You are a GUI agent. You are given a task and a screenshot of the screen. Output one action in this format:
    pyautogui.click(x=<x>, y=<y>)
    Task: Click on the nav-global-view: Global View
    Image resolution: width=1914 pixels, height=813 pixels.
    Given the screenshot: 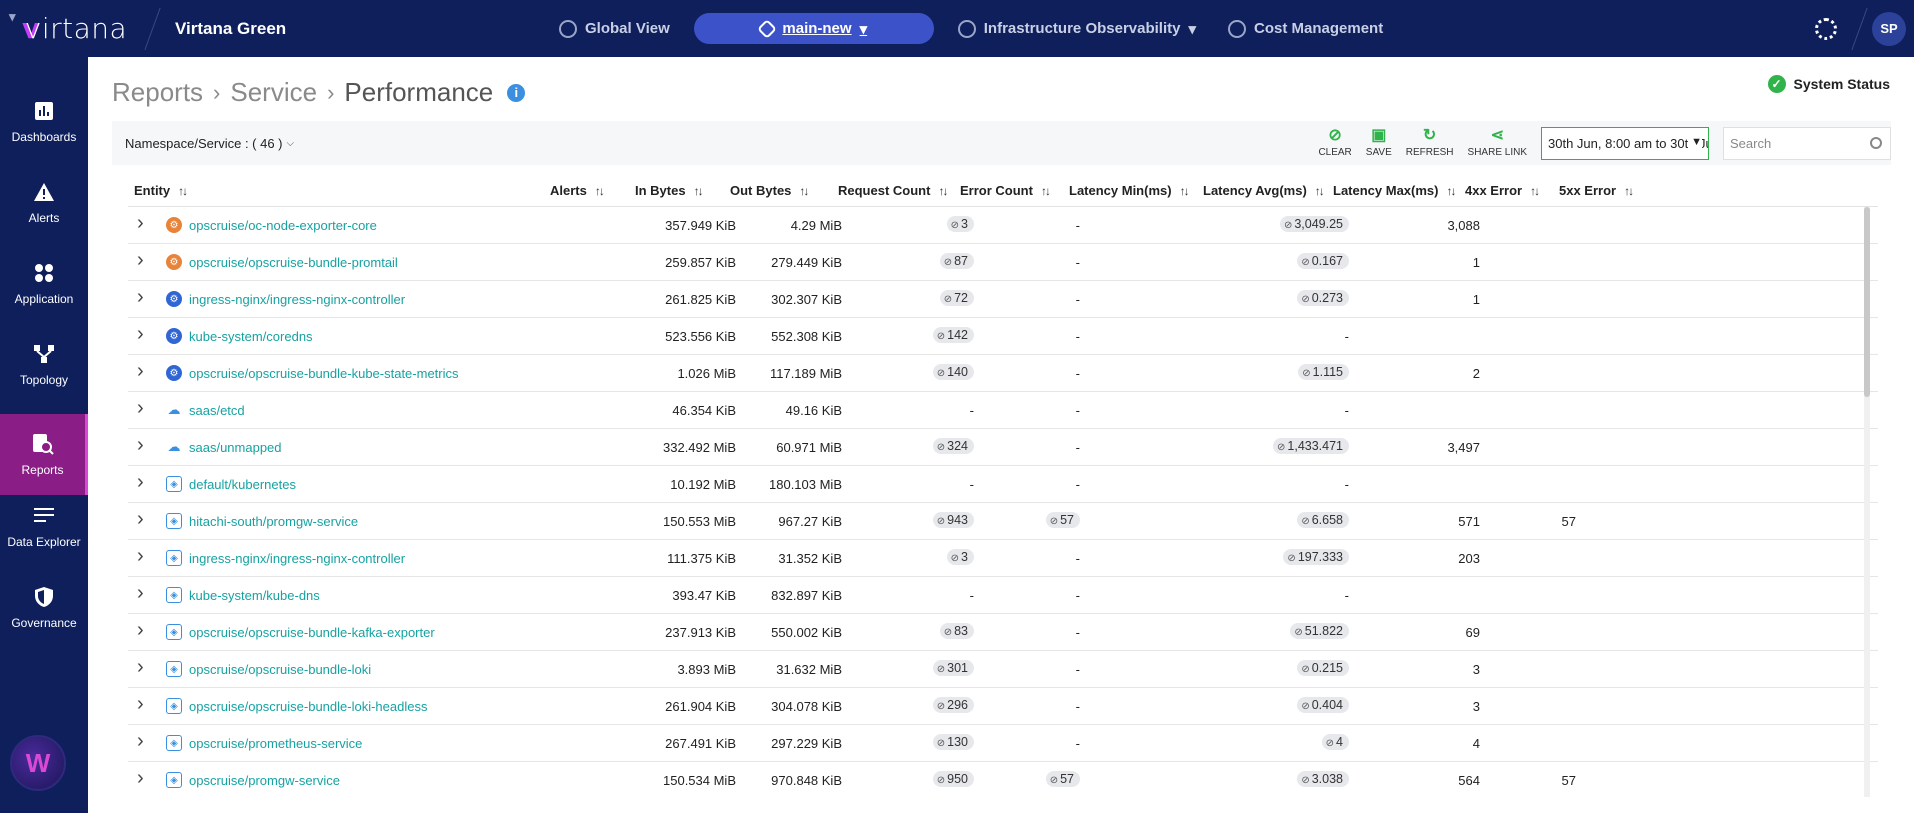 What is the action you would take?
    pyautogui.click(x=614, y=28)
    